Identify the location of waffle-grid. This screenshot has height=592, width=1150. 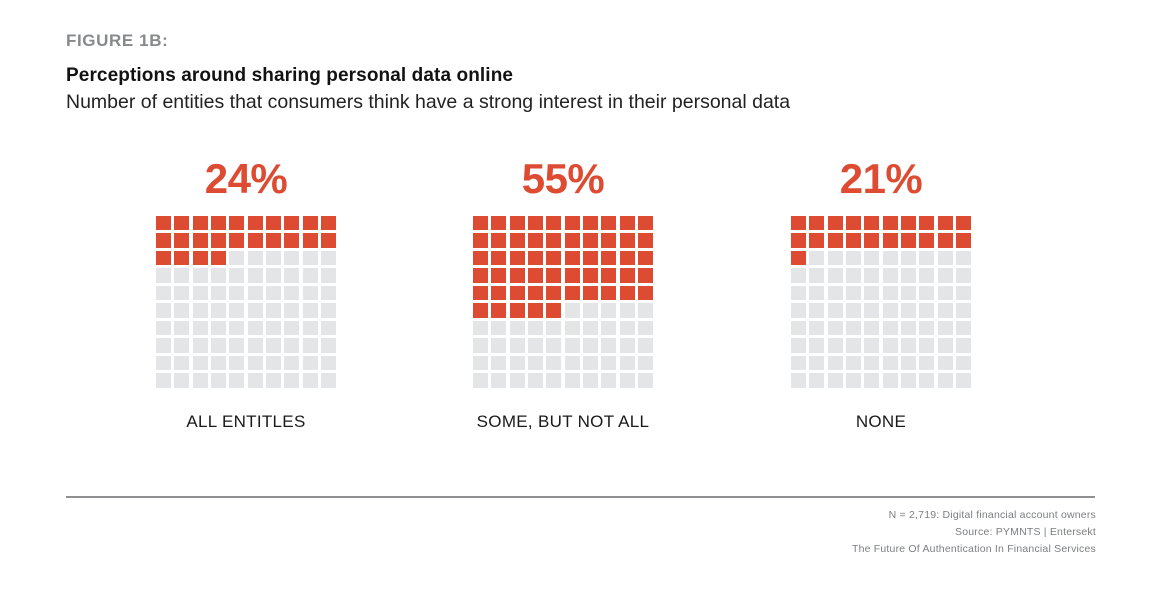
(563, 302).